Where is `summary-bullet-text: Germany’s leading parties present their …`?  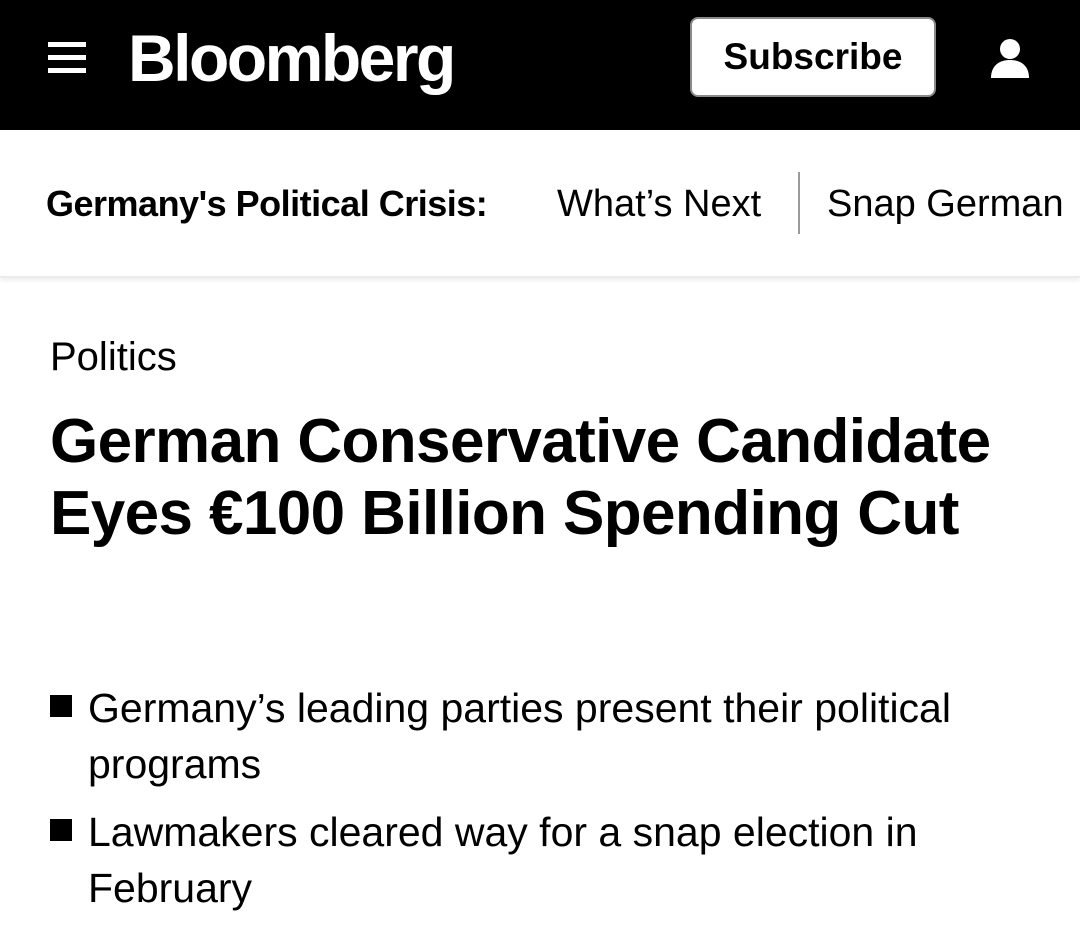 summary-bullet-text: Germany’s leading parties present their … is located at coordinates (519, 736).